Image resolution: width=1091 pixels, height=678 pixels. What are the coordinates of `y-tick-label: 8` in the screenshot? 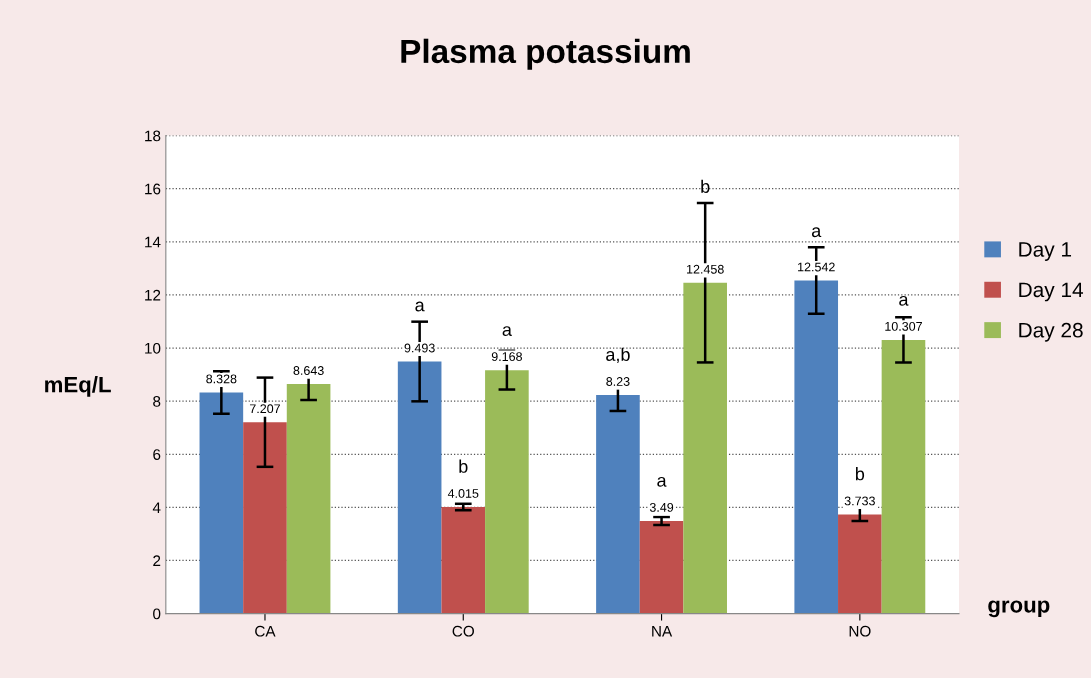 It's located at (157, 401).